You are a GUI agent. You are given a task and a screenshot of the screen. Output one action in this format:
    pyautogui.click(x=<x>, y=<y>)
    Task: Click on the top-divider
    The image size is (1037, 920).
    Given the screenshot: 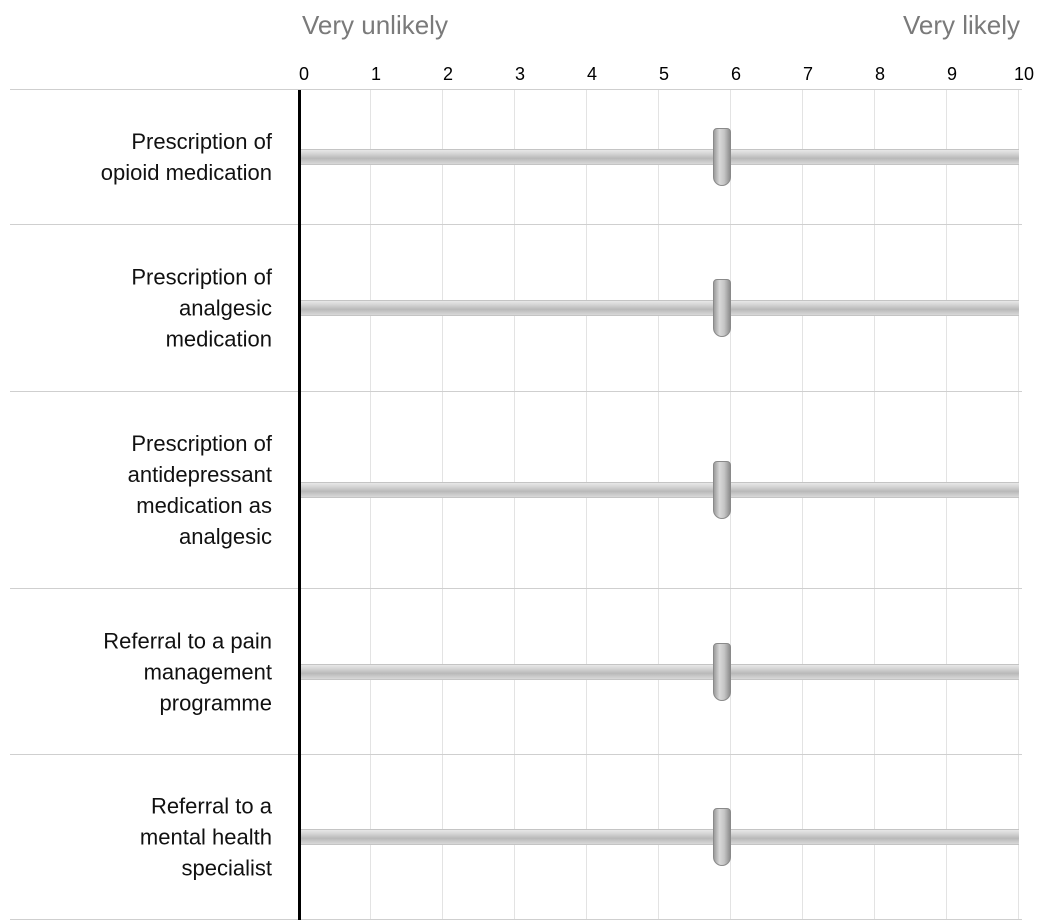 What is the action you would take?
    pyautogui.click(x=516, y=89)
    